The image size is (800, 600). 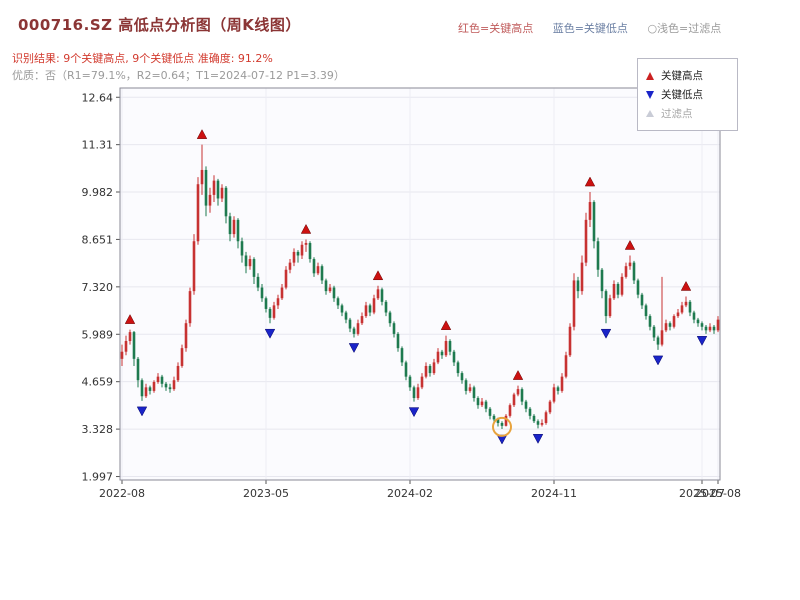 I want to click on svg-text: 12.64, so click(x=98, y=97).